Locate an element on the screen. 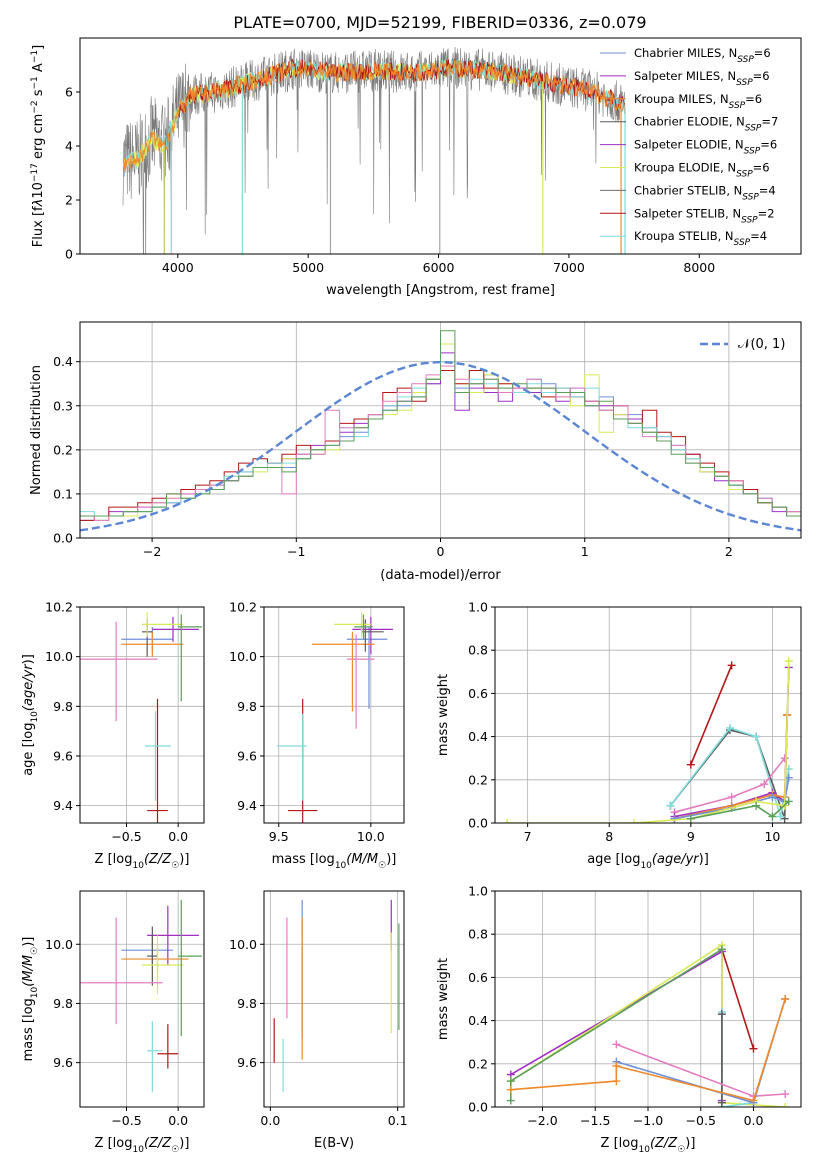  x-axis-label-part: wavelength [Angstrom, rest frame] is located at coordinates (440, 290).